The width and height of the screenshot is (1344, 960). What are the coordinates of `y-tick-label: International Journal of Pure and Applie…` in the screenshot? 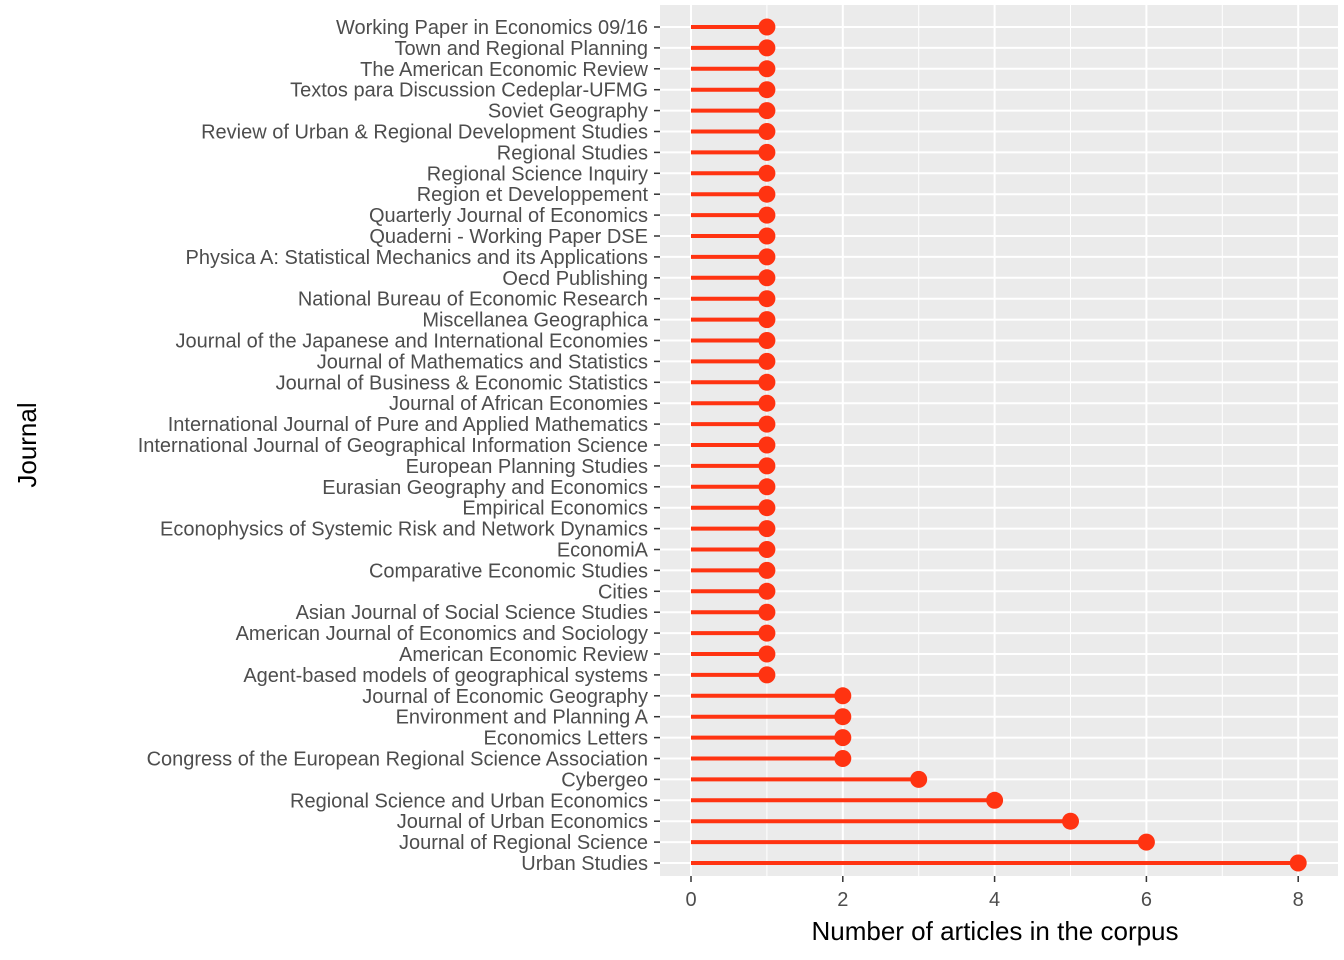 It's located at (408, 425).